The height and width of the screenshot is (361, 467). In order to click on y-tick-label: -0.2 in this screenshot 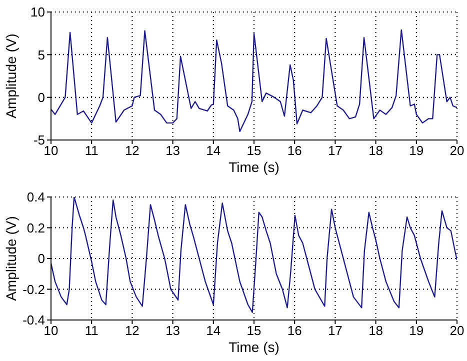, I will do `click(33, 289)`.